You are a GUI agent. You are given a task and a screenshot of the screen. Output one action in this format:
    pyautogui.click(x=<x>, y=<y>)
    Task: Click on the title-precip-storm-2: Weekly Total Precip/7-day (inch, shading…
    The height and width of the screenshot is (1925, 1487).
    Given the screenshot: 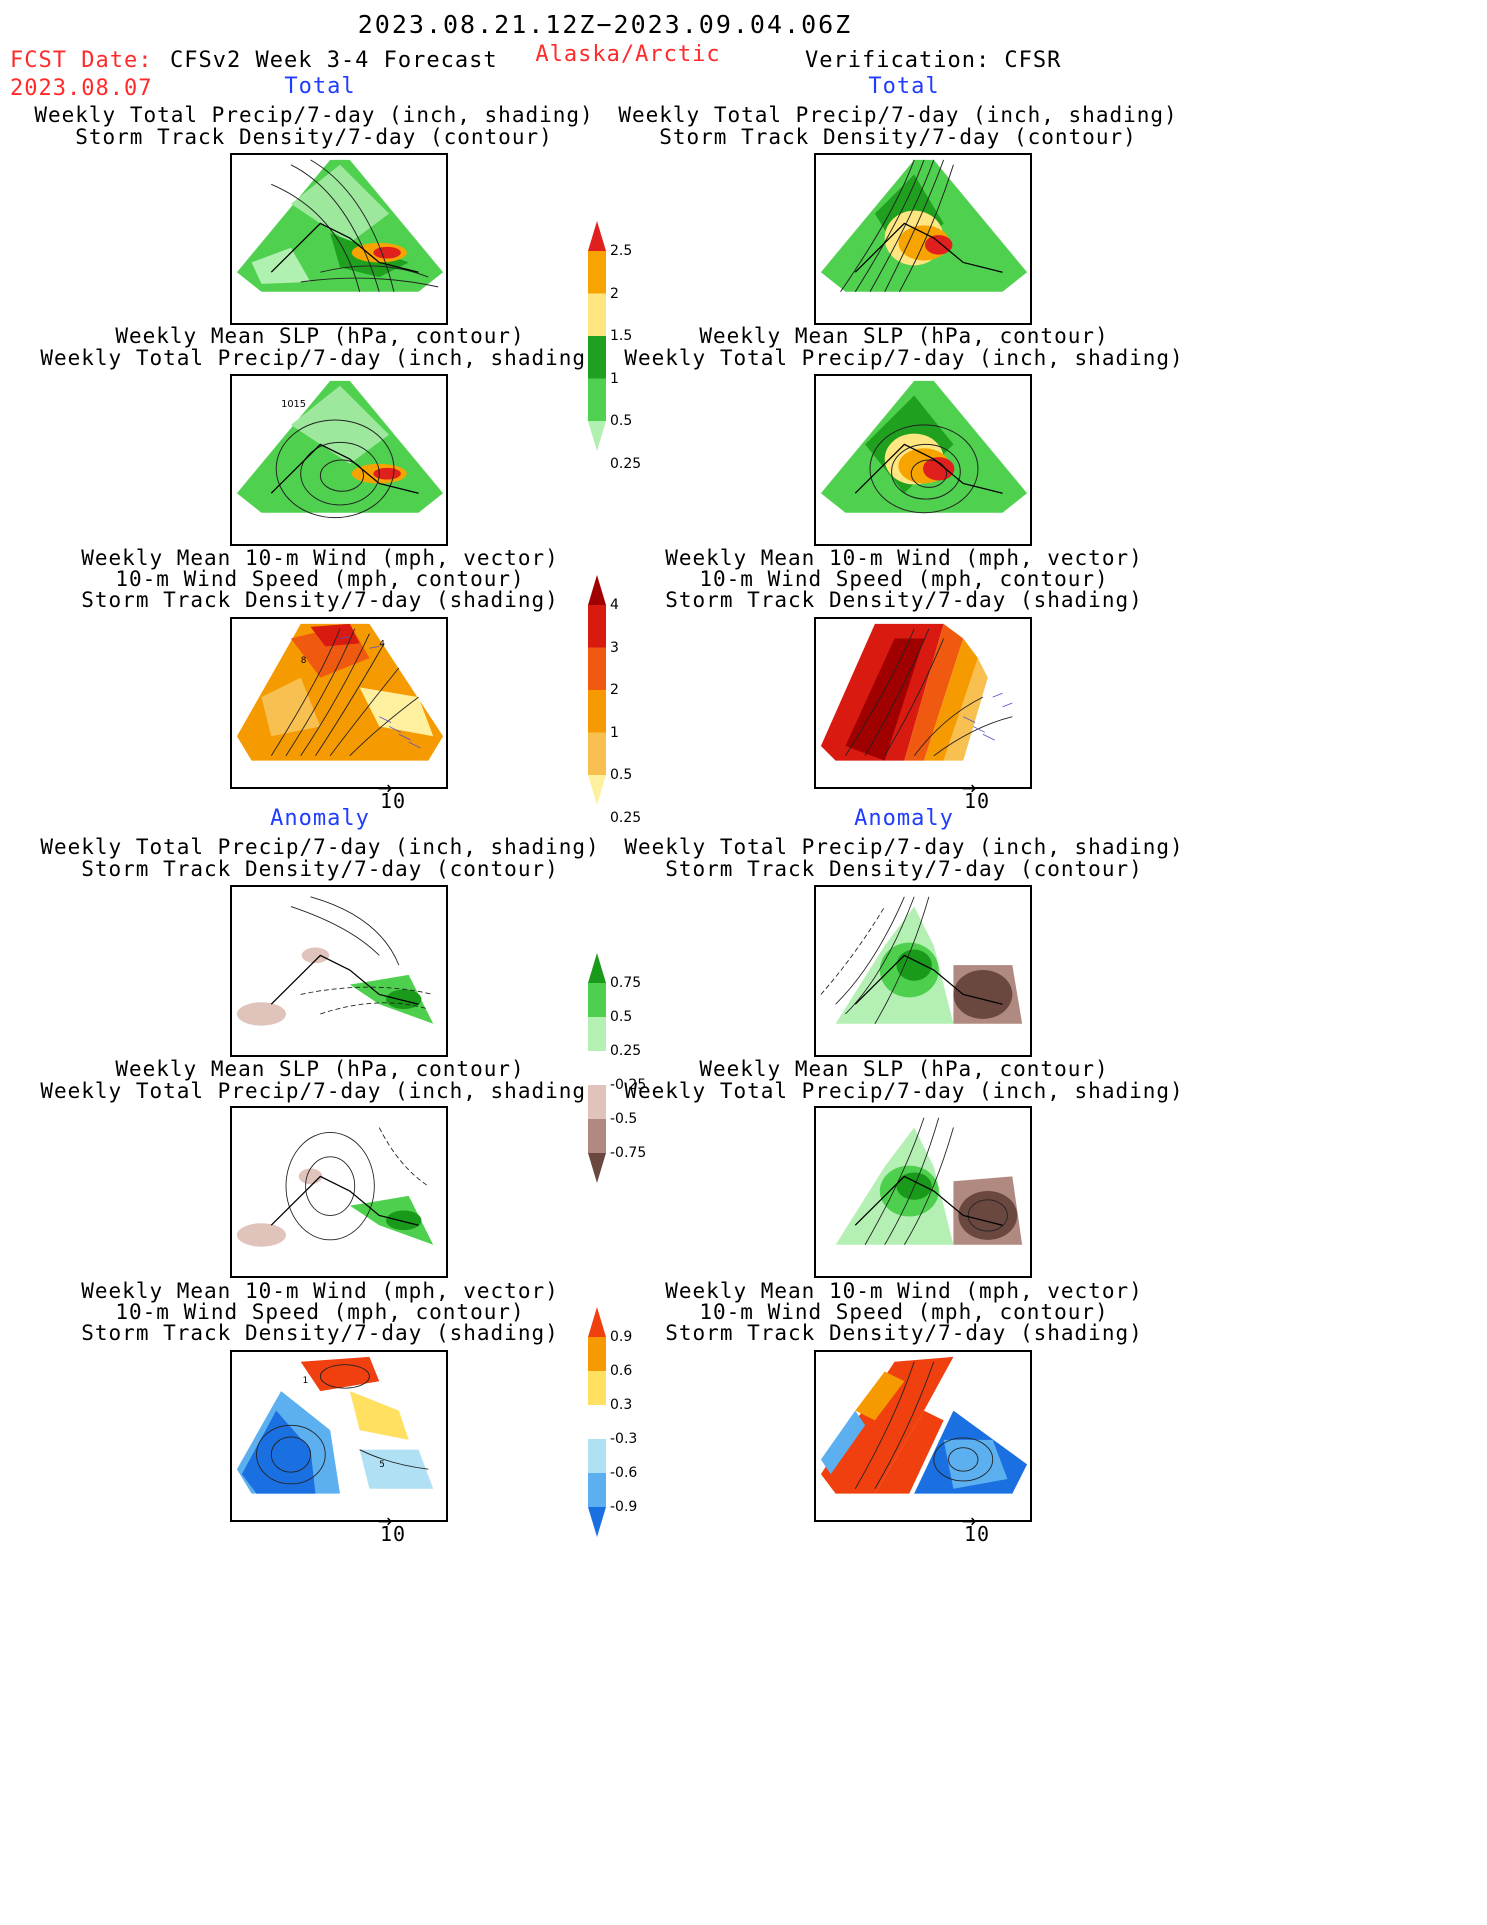 What is the action you would take?
    pyautogui.click(x=898, y=126)
    